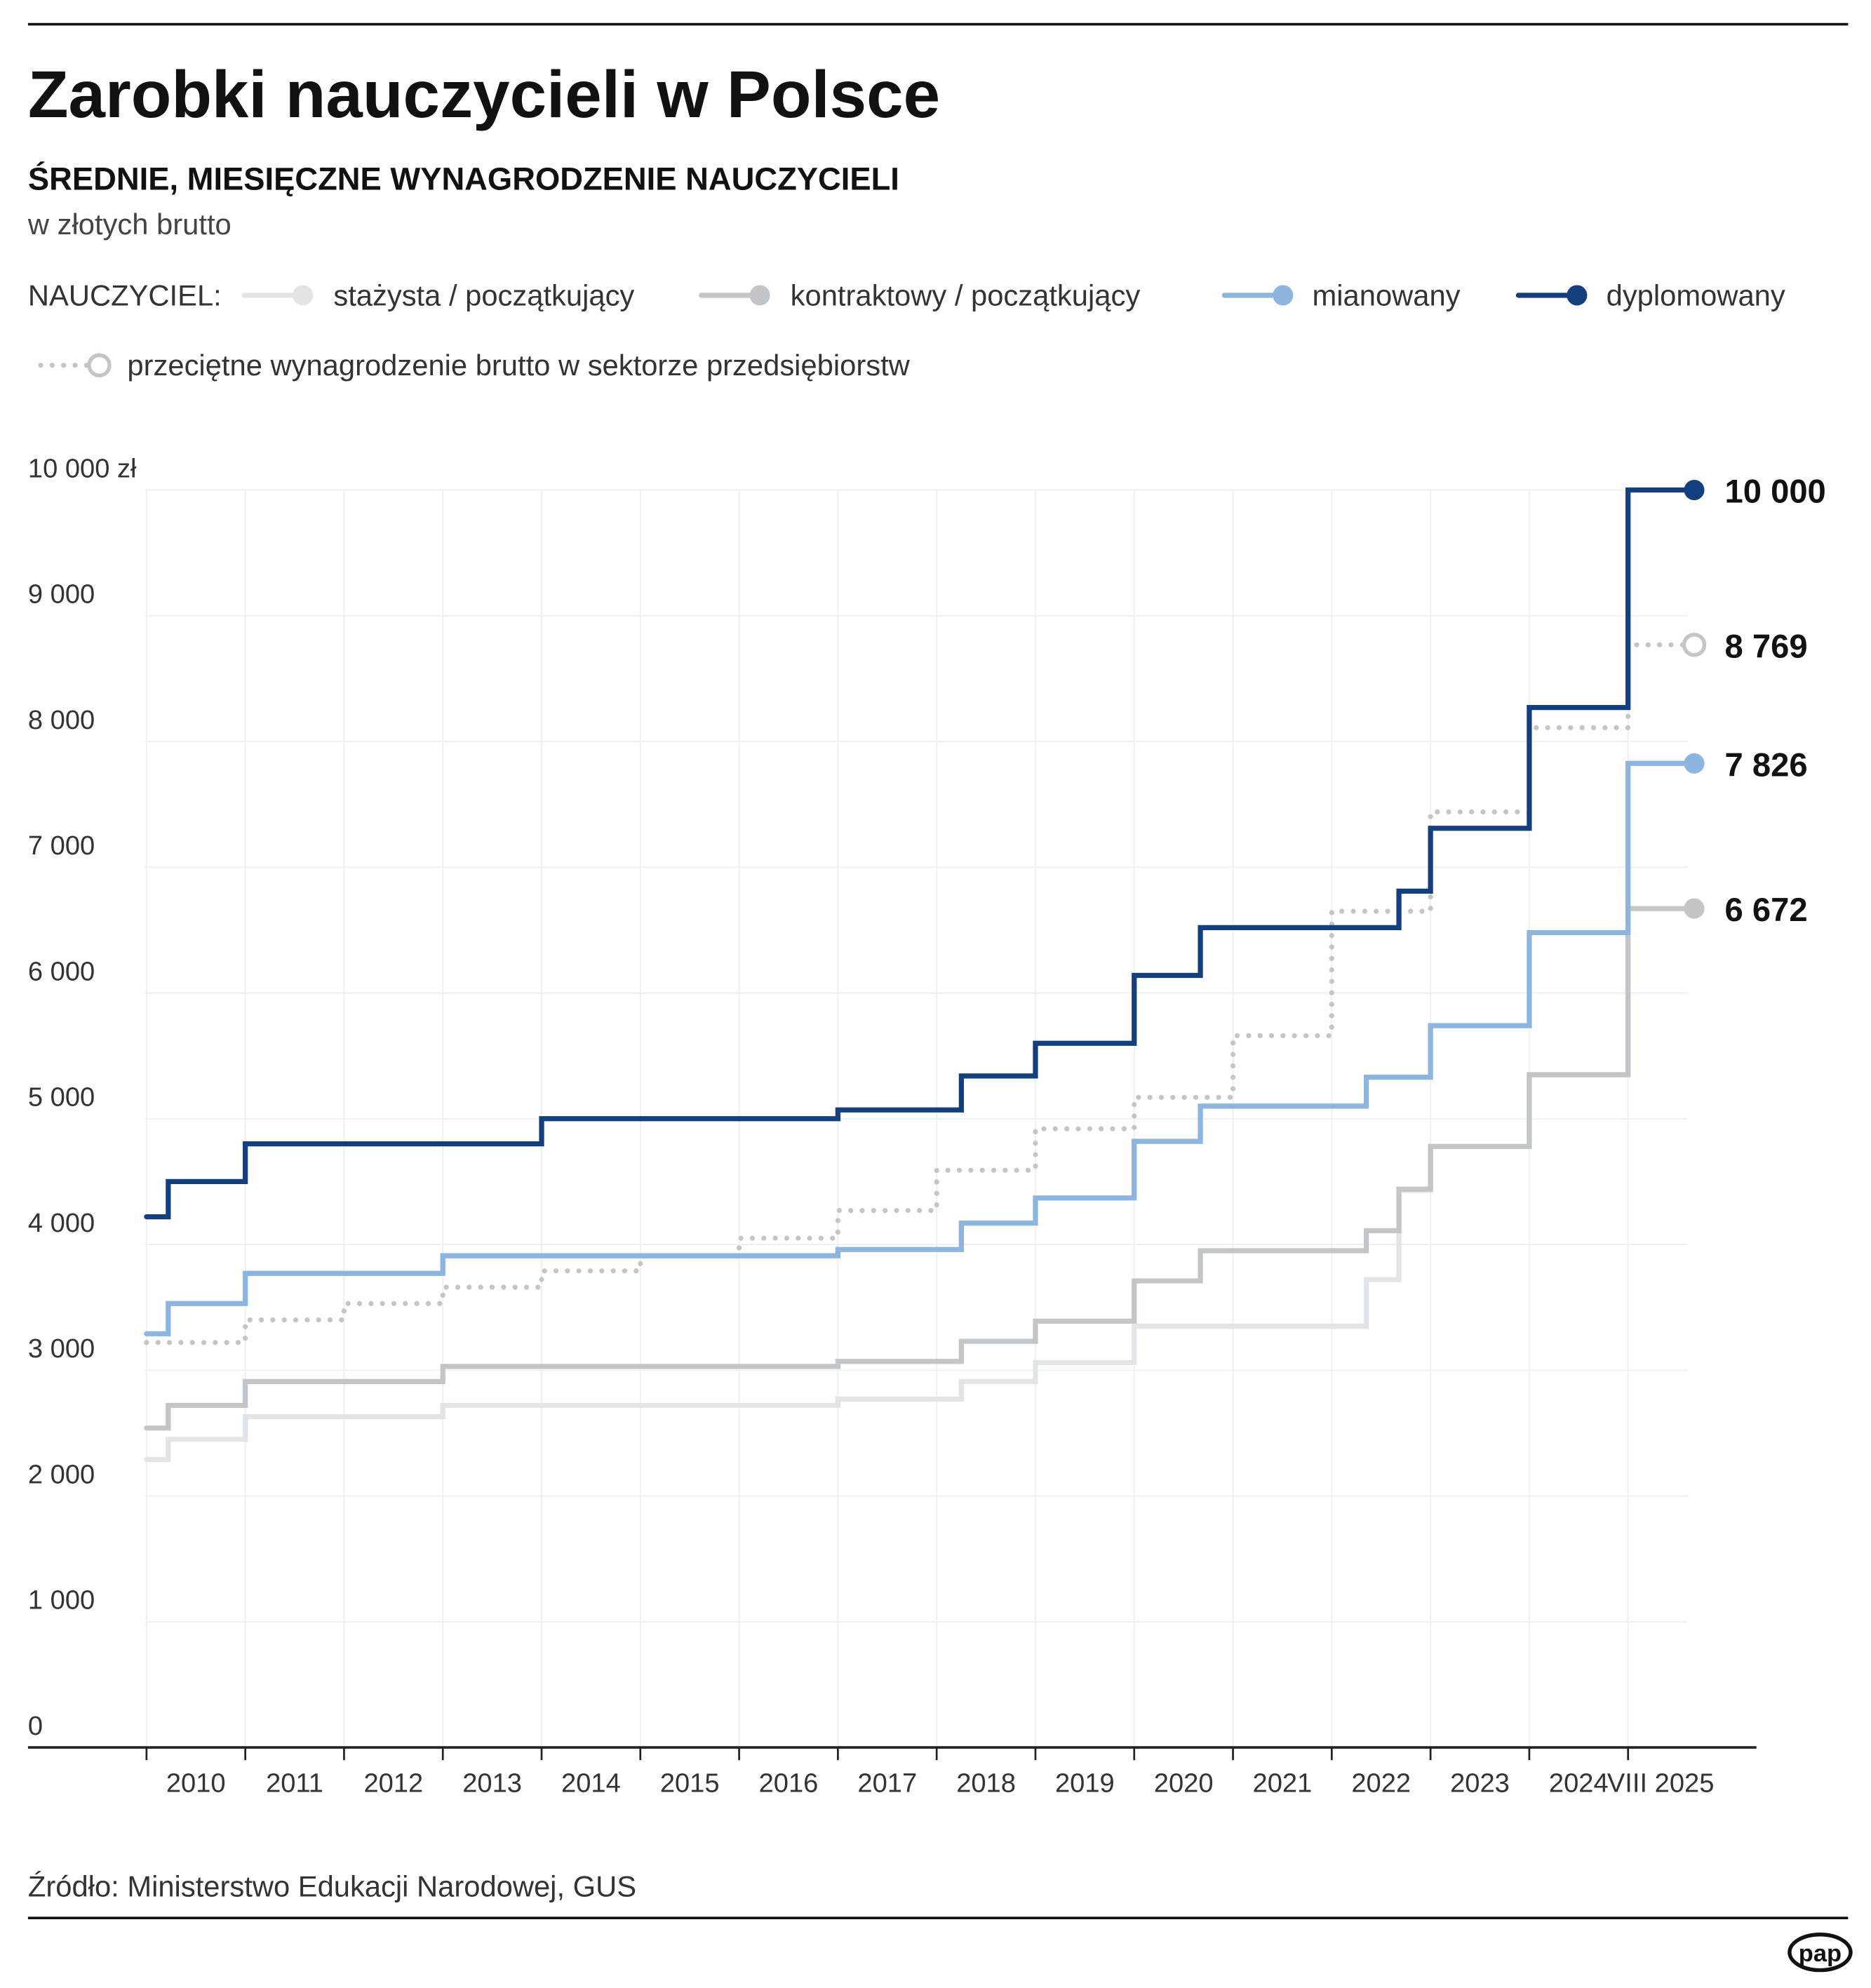 The image size is (1871, 1988). What do you see at coordinates (1696, 295) in the screenshot?
I see `legend-label: dyplomowany` at bounding box center [1696, 295].